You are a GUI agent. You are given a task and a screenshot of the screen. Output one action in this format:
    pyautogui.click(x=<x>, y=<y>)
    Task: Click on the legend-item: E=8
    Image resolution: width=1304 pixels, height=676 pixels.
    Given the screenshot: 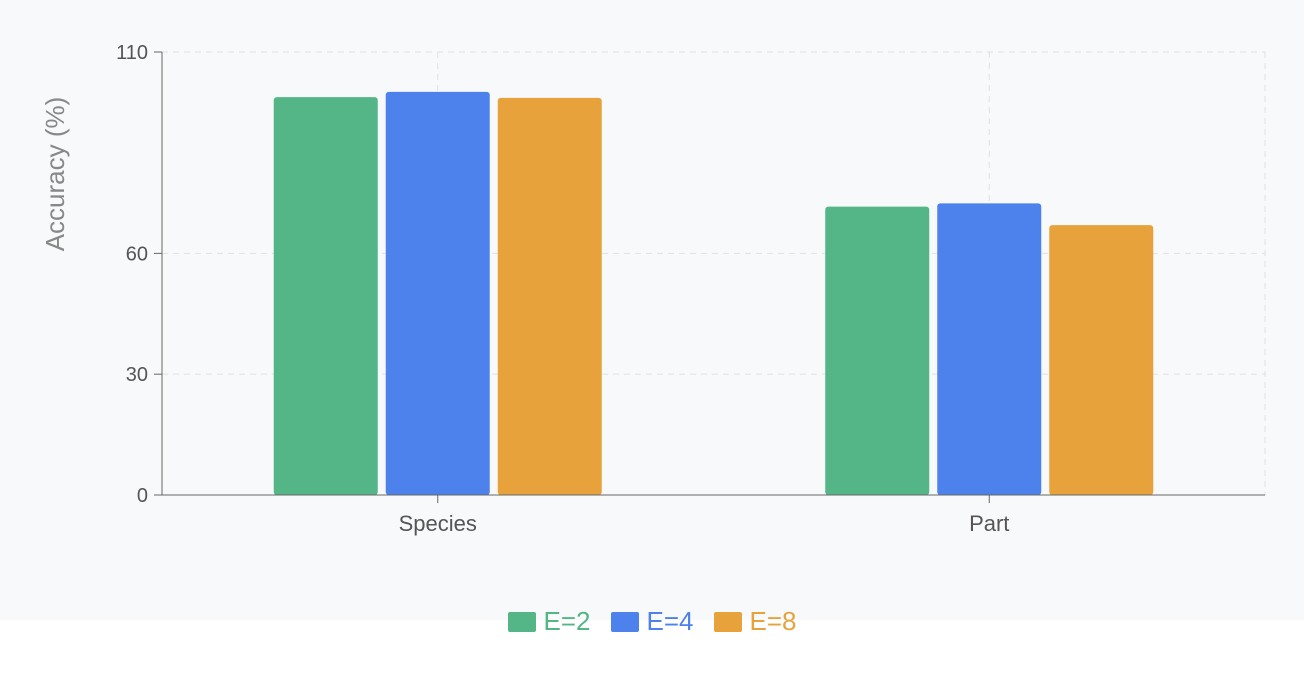 What is the action you would take?
    pyautogui.click(x=755, y=621)
    